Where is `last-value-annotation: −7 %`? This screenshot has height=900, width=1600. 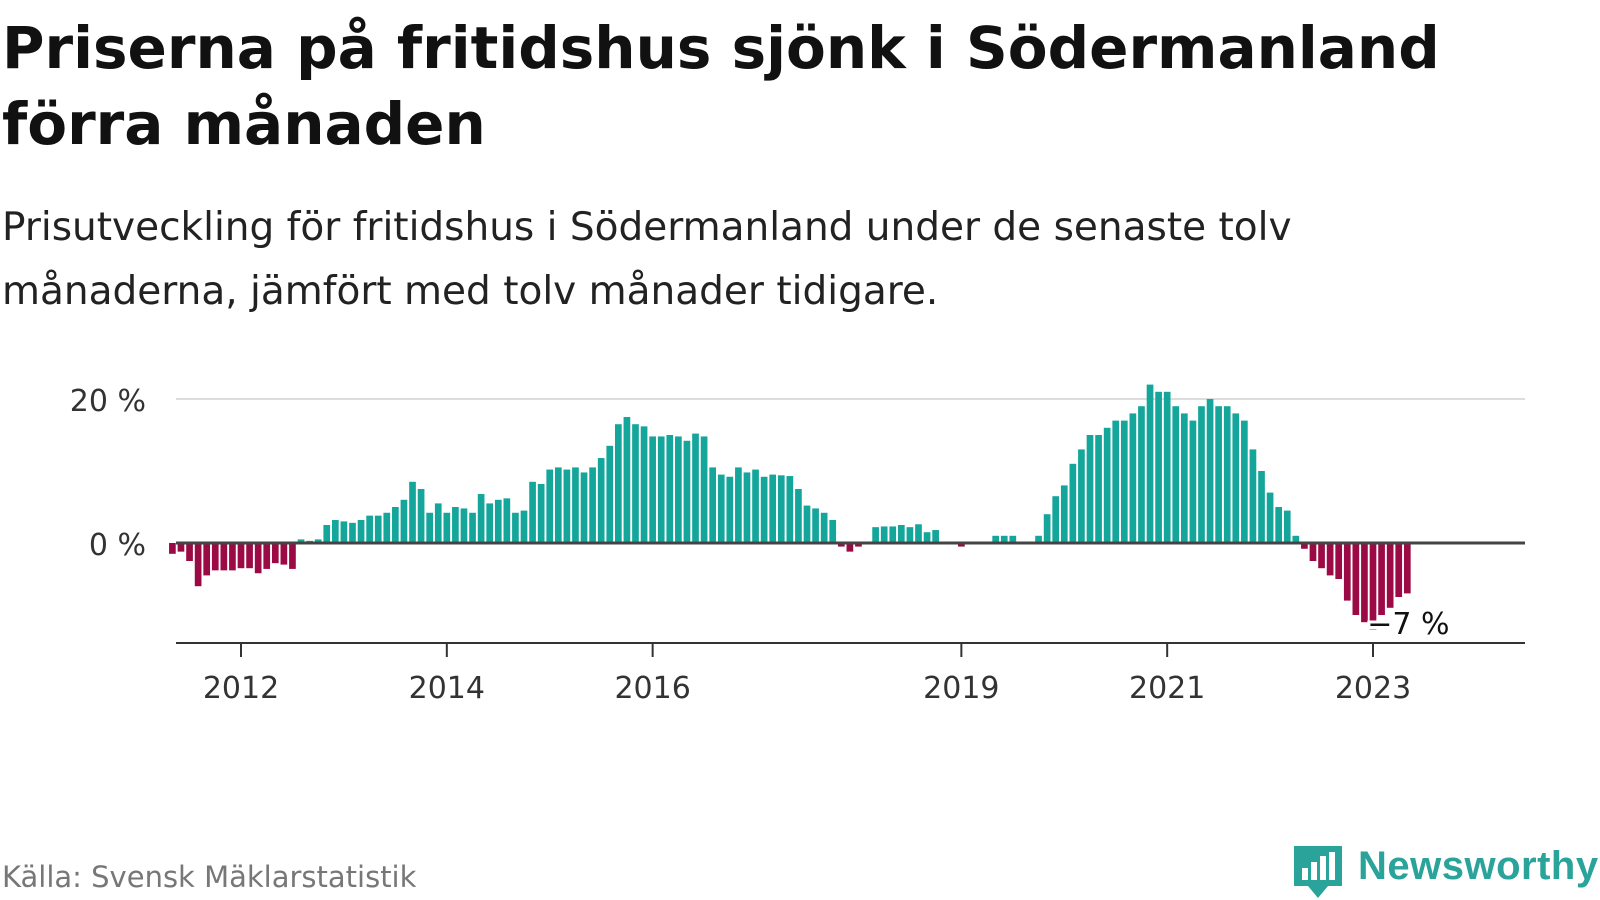 last-value-annotation: −7 % is located at coordinates (1408, 624).